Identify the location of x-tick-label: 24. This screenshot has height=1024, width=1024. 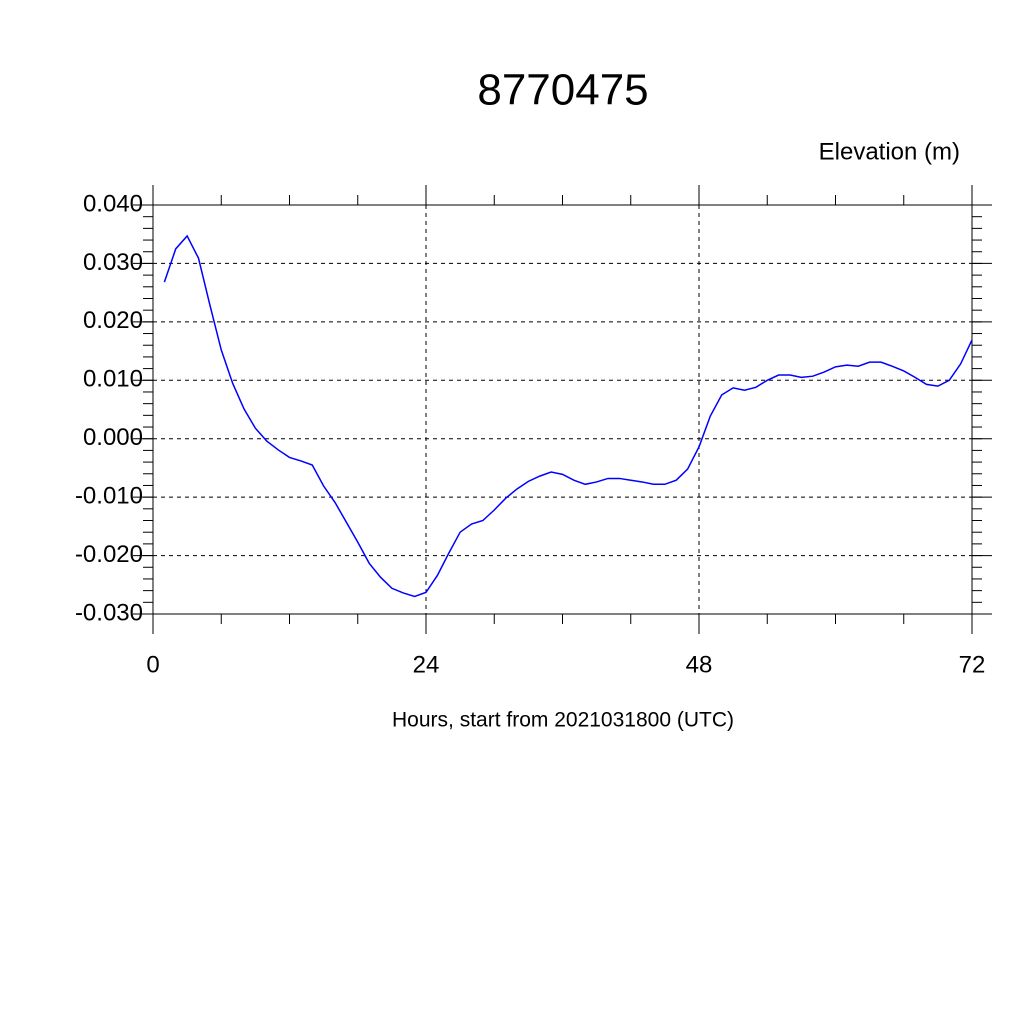
(426, 664).